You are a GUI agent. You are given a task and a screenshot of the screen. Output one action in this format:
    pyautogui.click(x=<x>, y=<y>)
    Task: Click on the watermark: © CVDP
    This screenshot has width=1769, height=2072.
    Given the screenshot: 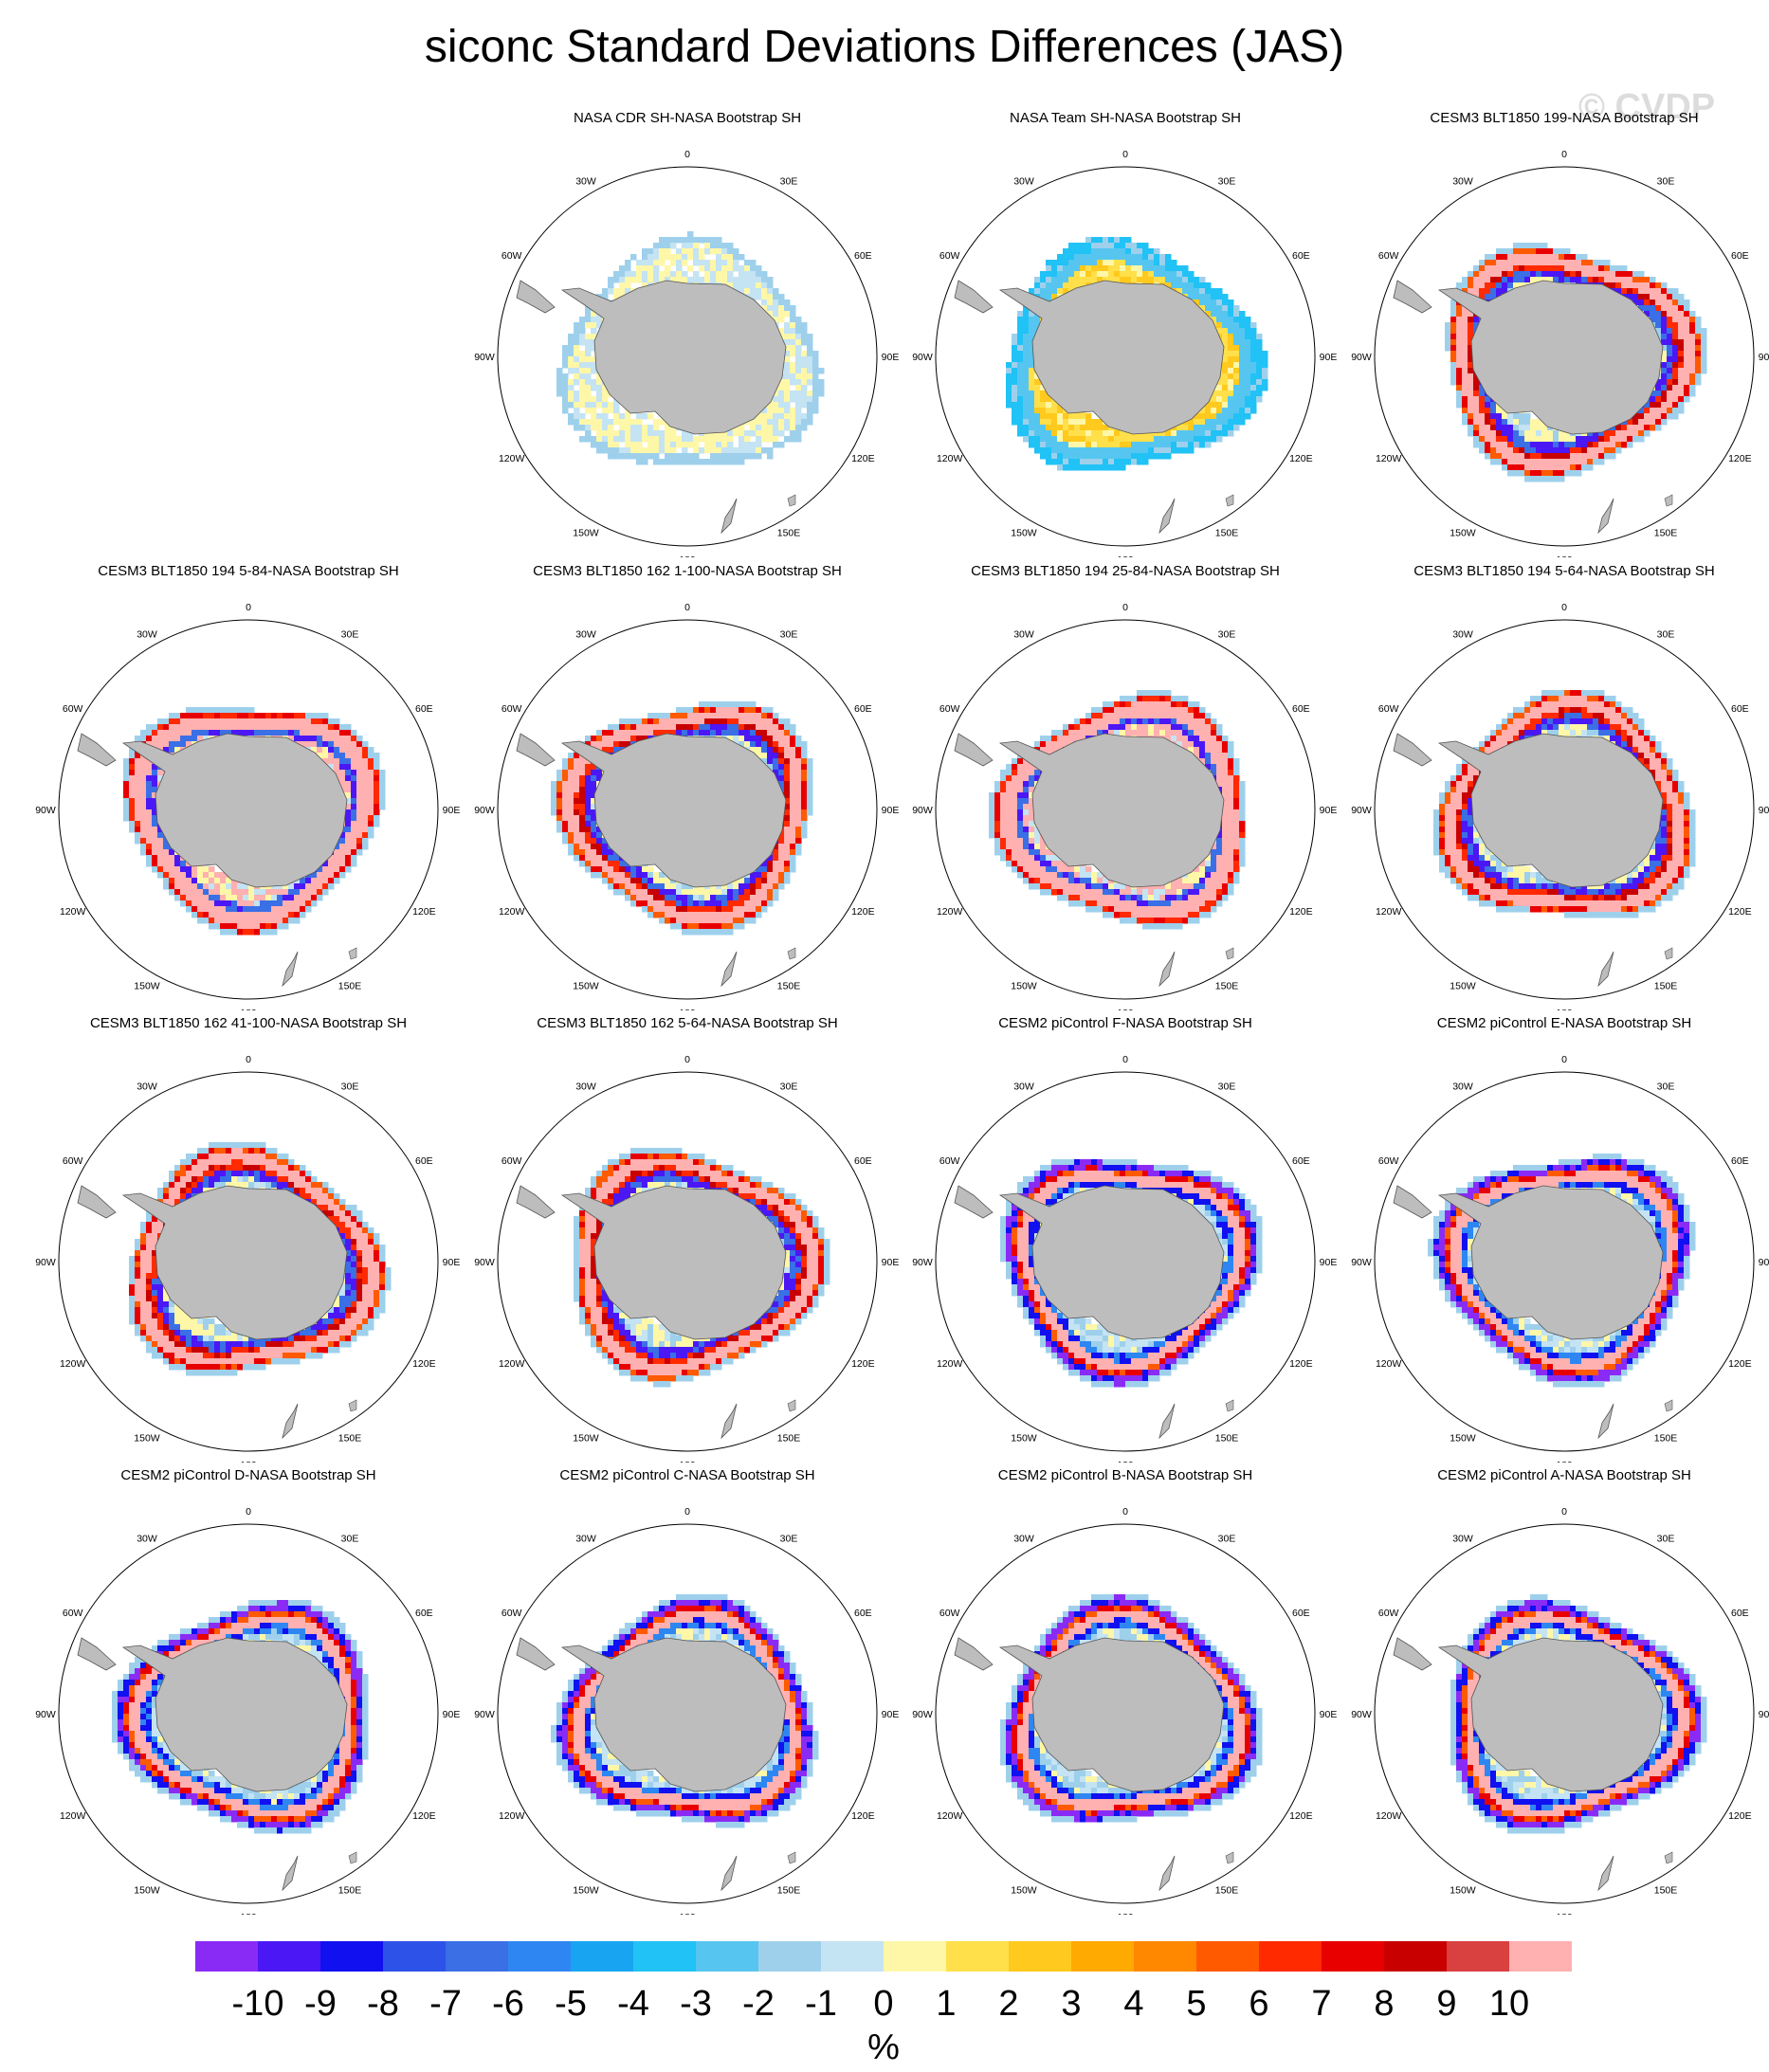 What is the action you would take?
    pyautogui.click(x=1647, y=107)
    